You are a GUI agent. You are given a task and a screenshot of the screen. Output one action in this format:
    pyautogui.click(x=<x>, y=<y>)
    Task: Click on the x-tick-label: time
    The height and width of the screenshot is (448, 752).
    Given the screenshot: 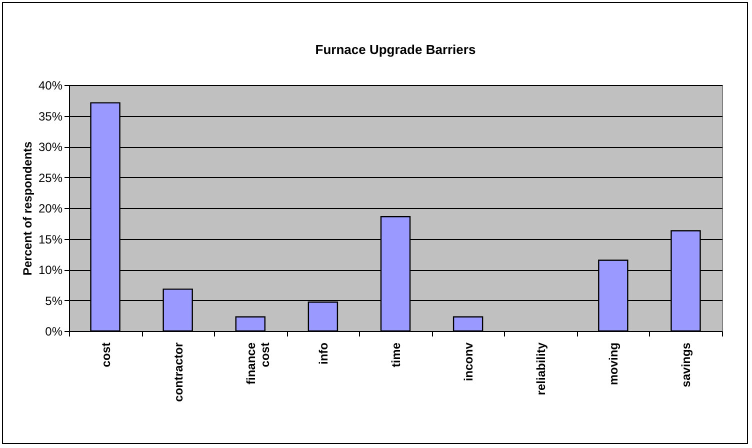 What is the action you would take?
    pyautogui.click(x=396, y=355)
    